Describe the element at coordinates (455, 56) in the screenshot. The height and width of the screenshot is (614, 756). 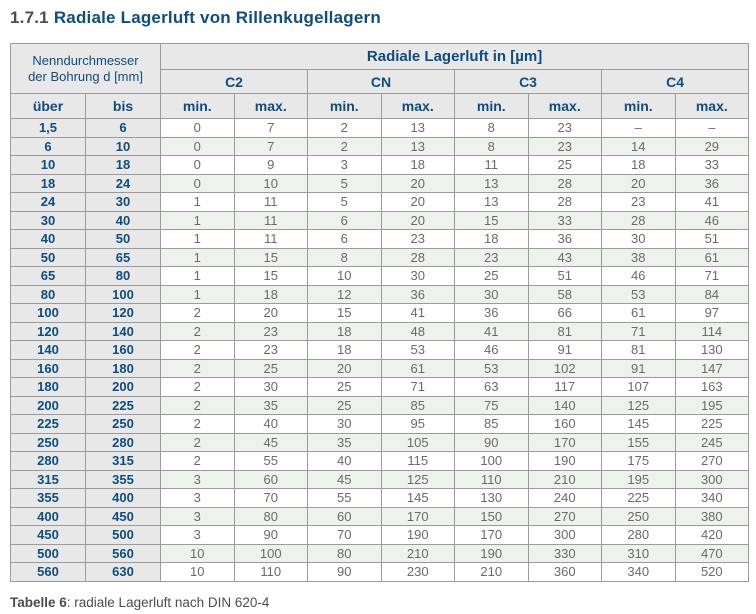
I see `col-group-header: Radiale Lagerluft in [µm]` at that location.